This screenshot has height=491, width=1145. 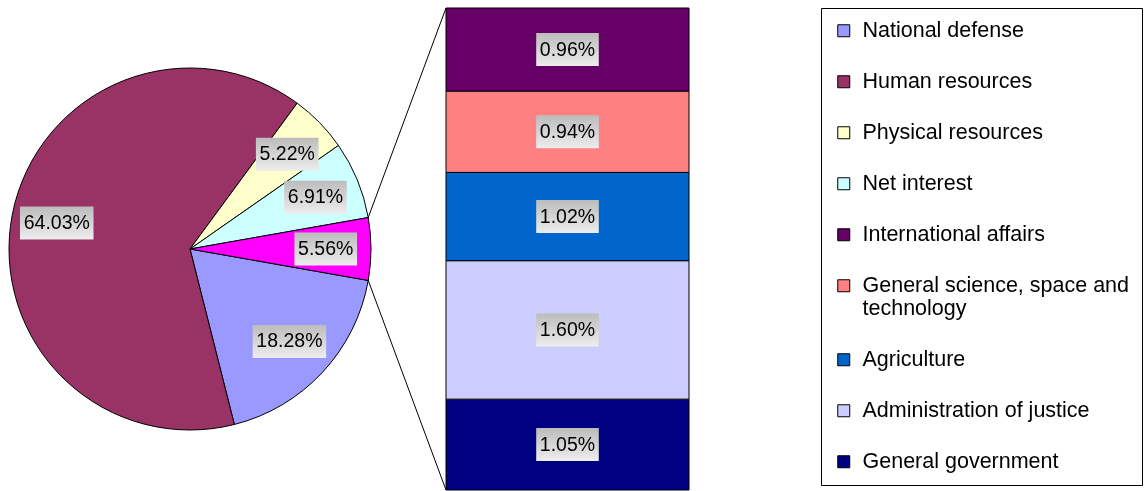 I want to click on data-label: 0.94%, so click(x=567, y=130).